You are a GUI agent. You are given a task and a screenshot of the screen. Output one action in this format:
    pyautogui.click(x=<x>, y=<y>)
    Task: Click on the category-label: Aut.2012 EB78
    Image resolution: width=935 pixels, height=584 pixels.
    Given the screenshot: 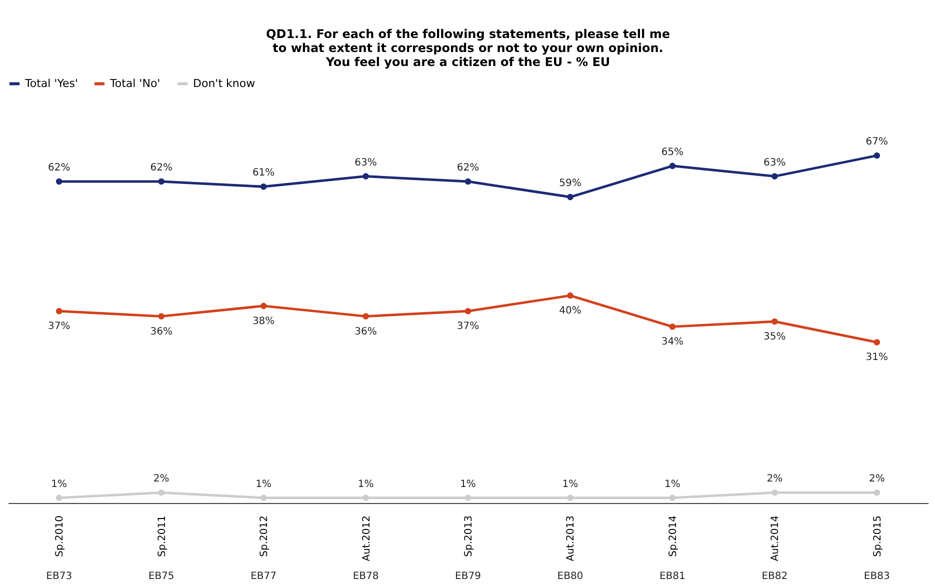 What is the action you would take?
    pyautogui.click(x=365, y=549)
    